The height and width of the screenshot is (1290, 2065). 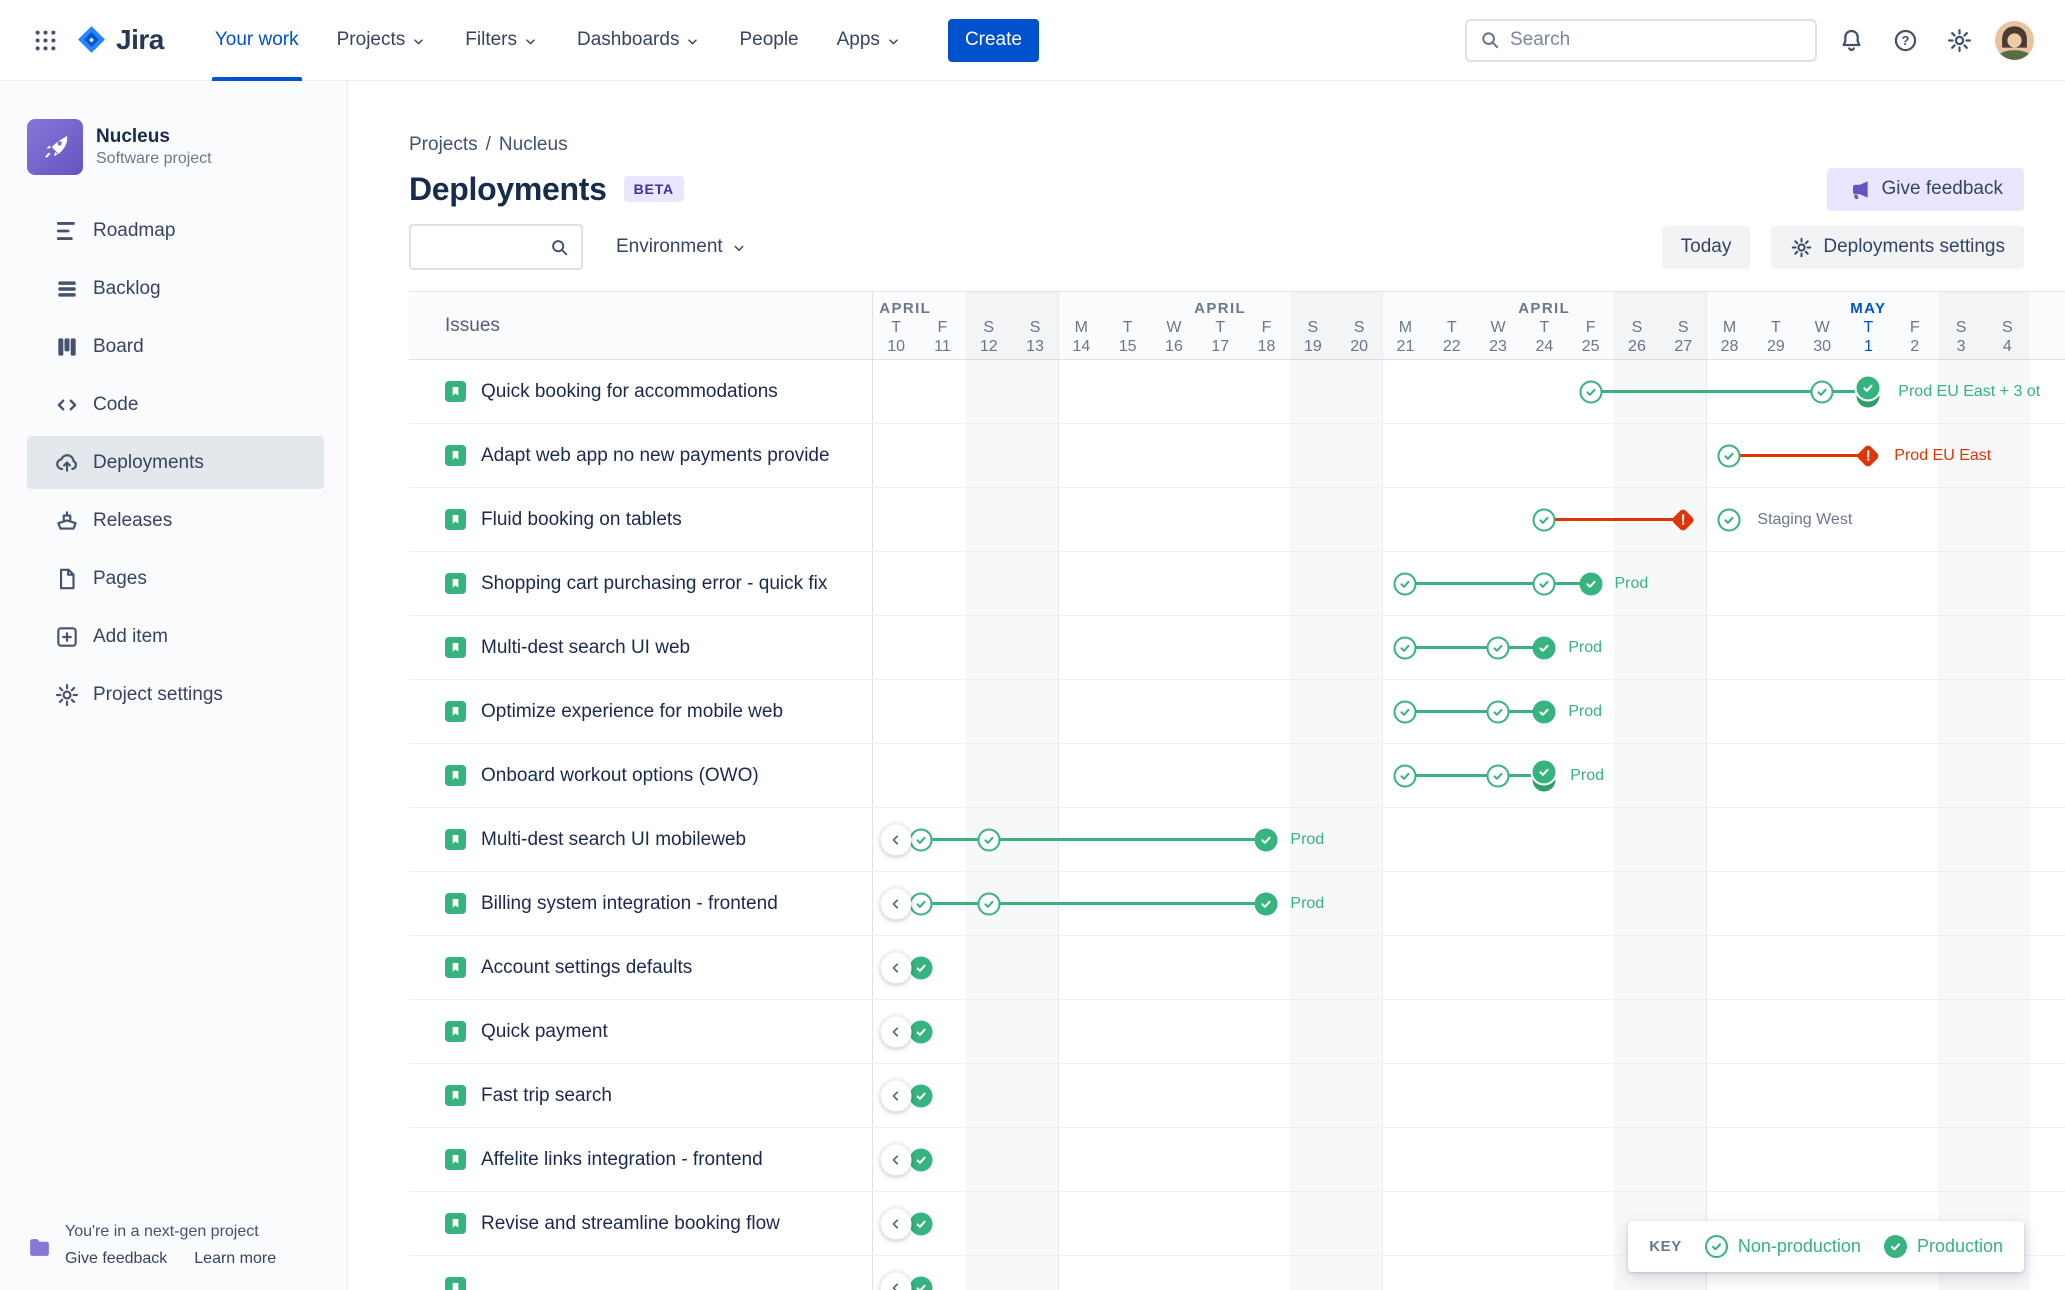 I want to click on chevron-left-icon, so click(x=895, y=1031).